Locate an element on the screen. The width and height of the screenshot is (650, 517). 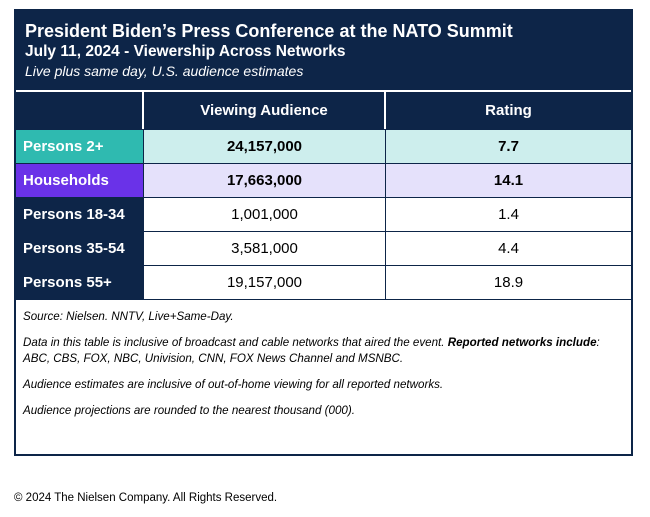
table-row: Persons 55+ 19,157,000 18.9 is located at coordinates (323, 282).